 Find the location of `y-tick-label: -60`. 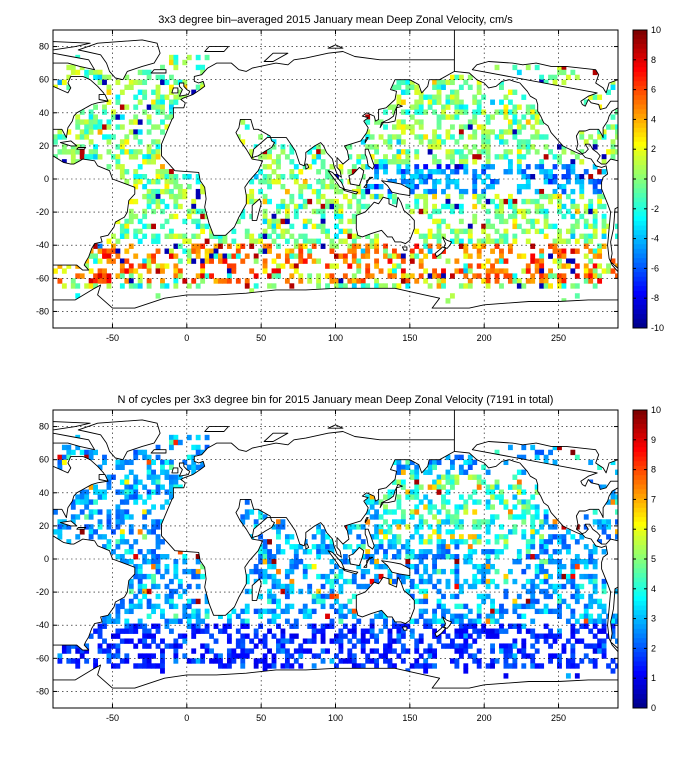

y-tick-label: -60 is located at coordinates (42, 278).